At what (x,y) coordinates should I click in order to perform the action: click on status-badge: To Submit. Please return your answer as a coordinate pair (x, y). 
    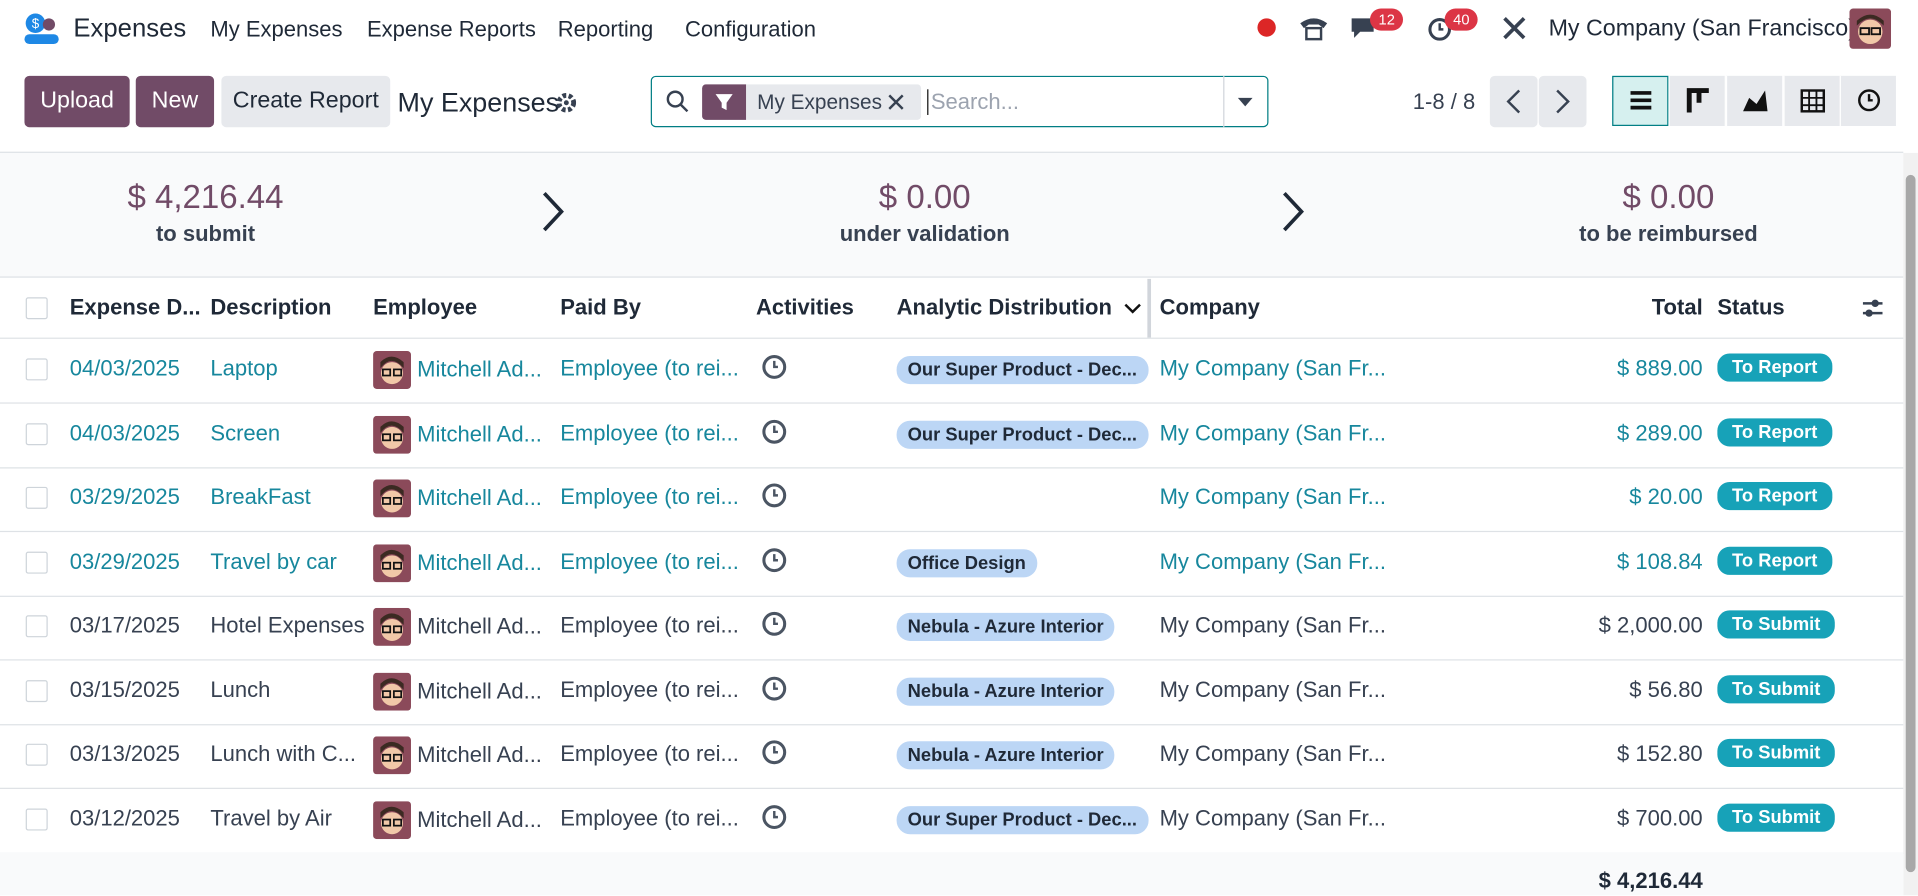
    Looking at the image, I should click on (1776, 817).